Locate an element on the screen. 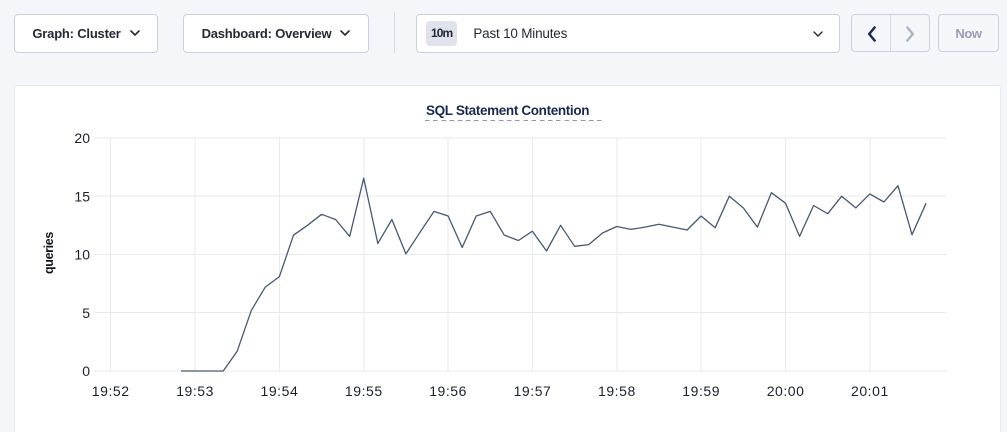 Image resolution: width=1007 pixels, height=432 pixels. svg-text: 0 is located at coordinates (86, 371).